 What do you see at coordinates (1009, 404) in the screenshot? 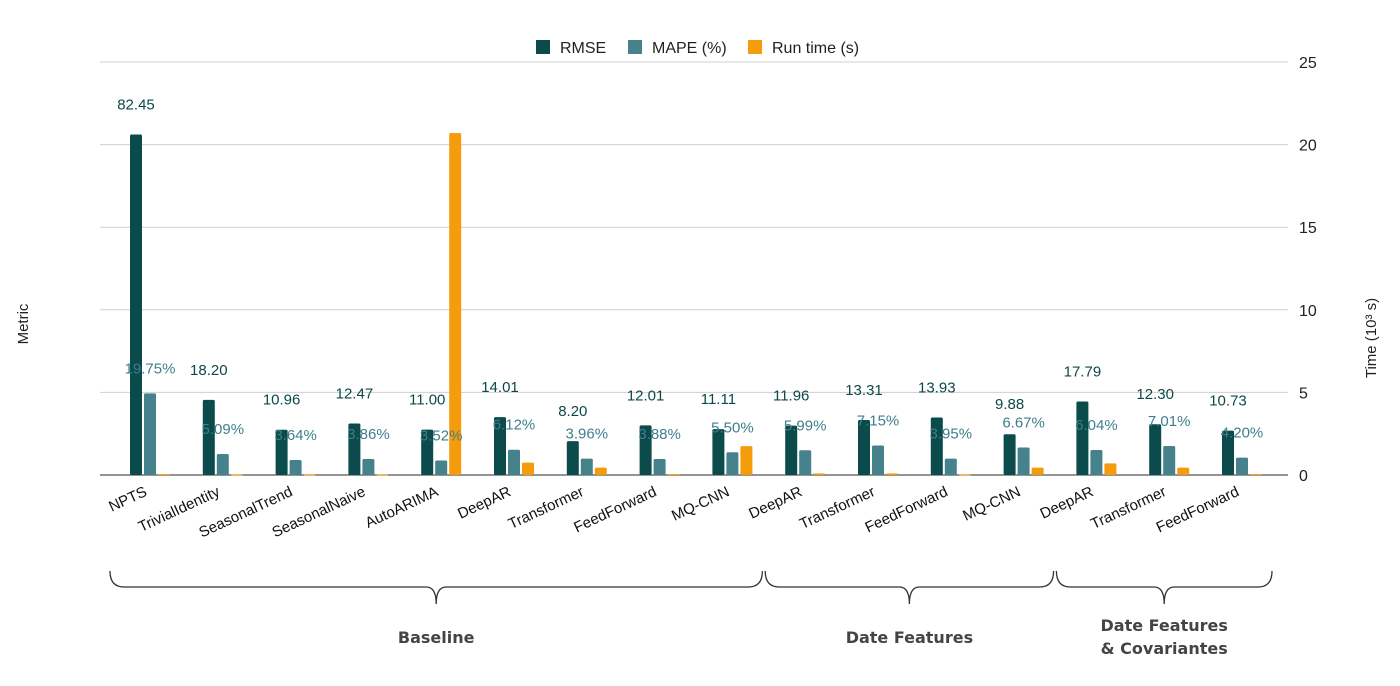
I see `data-label-rmse: 9.88` at bounding box center [1009, 404].